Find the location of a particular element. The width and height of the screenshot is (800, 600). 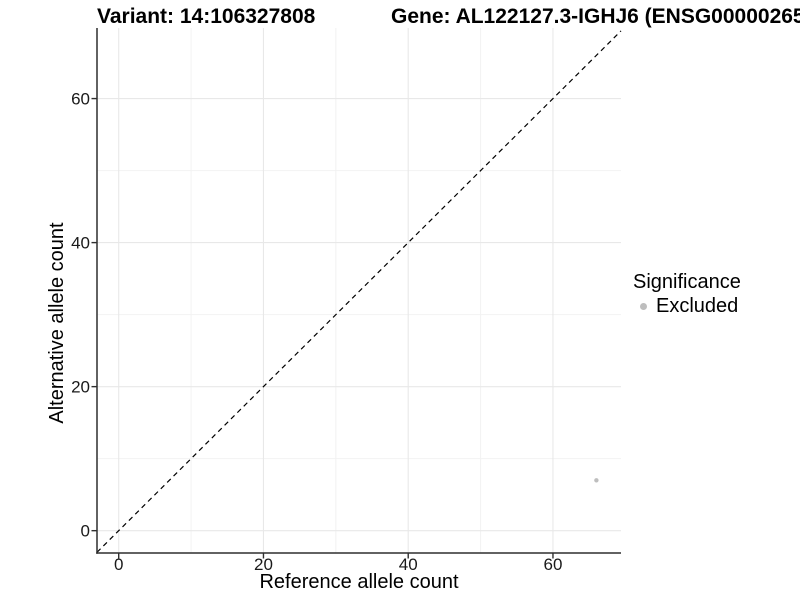

legend: Significance Excluded is located at coordinates (687, 294).